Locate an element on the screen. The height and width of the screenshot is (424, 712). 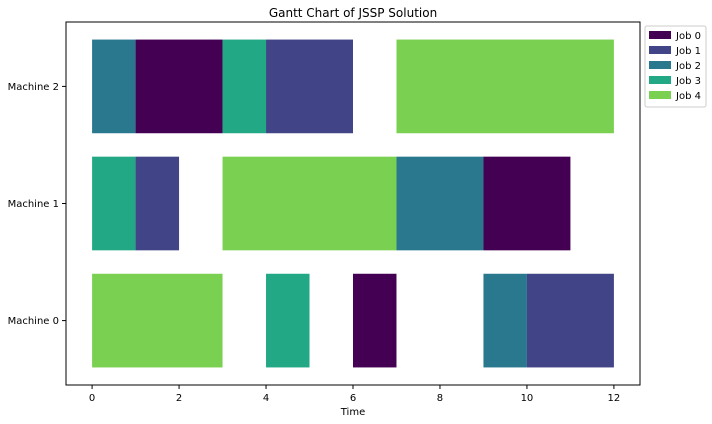
y-tick-label: Machine 1 is located at coordinates (33, 204).